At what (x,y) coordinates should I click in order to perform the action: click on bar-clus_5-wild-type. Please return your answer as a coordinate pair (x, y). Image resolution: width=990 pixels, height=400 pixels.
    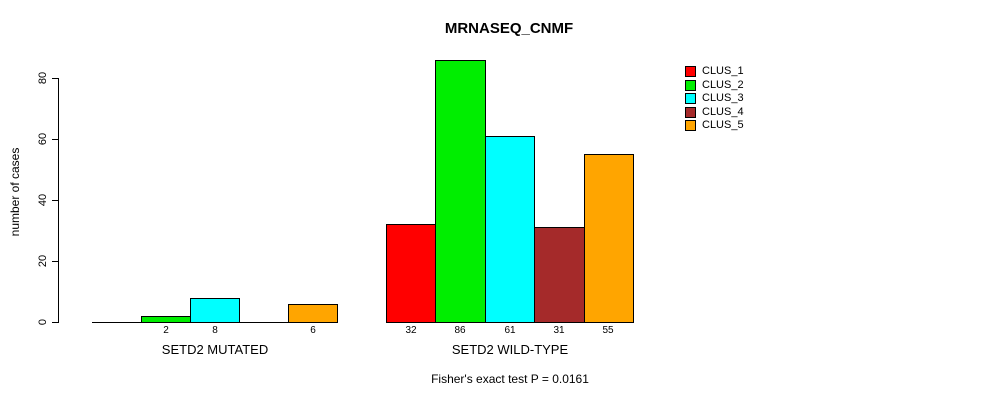
    Looking at the image, I should click on (609, 238).